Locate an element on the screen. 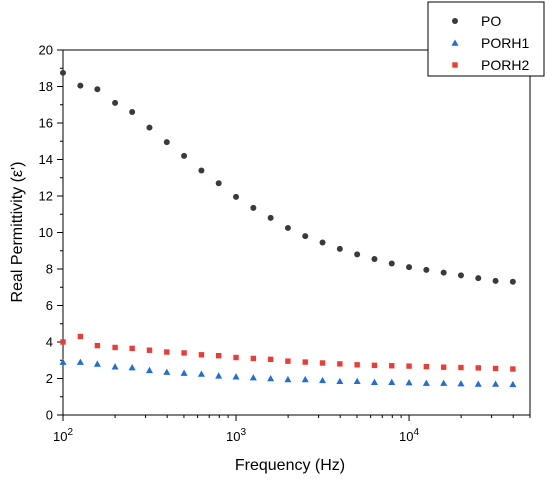 Image resolution: width=550 pixels, height=480 pixels. y-tick-label: 6 is located at coordinates (49, 305).